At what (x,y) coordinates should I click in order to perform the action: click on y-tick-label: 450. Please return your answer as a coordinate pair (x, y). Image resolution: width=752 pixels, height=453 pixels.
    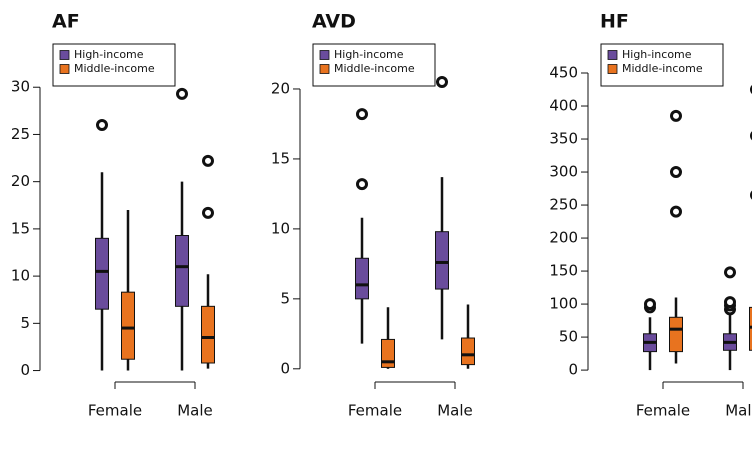
    Looking at the image, I should click on (563, 73).